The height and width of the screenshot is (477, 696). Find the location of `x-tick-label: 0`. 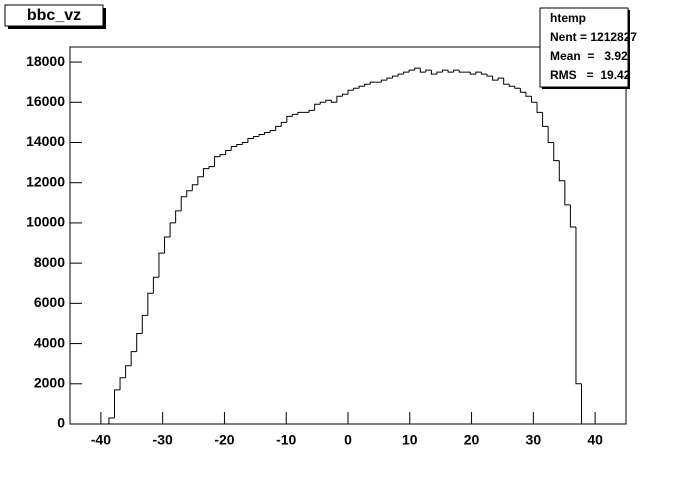

x-tick-label: 0 is located at coordinates (348, 440).